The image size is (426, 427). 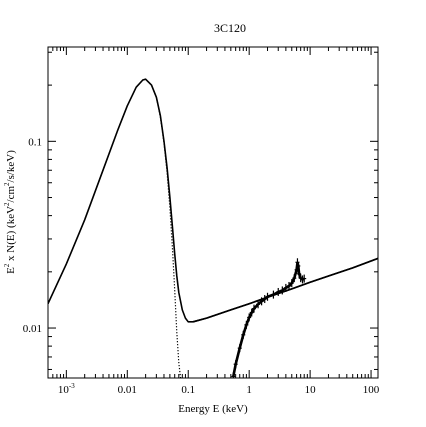 What do you see at coordinates (35, 142) in the screenshot?
I see `y-tick-label: 0.1` at bounding box center [35, 142].